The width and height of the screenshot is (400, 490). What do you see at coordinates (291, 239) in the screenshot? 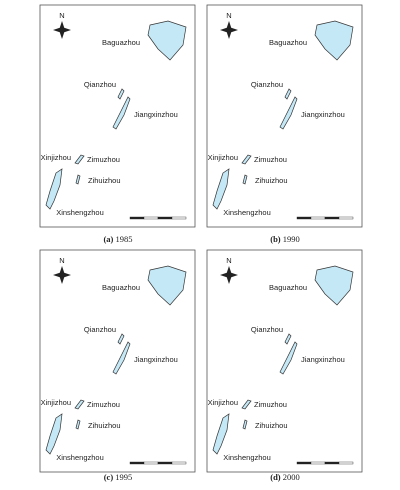
I see `caption-year: 1990` at bounding box center [291, 239].